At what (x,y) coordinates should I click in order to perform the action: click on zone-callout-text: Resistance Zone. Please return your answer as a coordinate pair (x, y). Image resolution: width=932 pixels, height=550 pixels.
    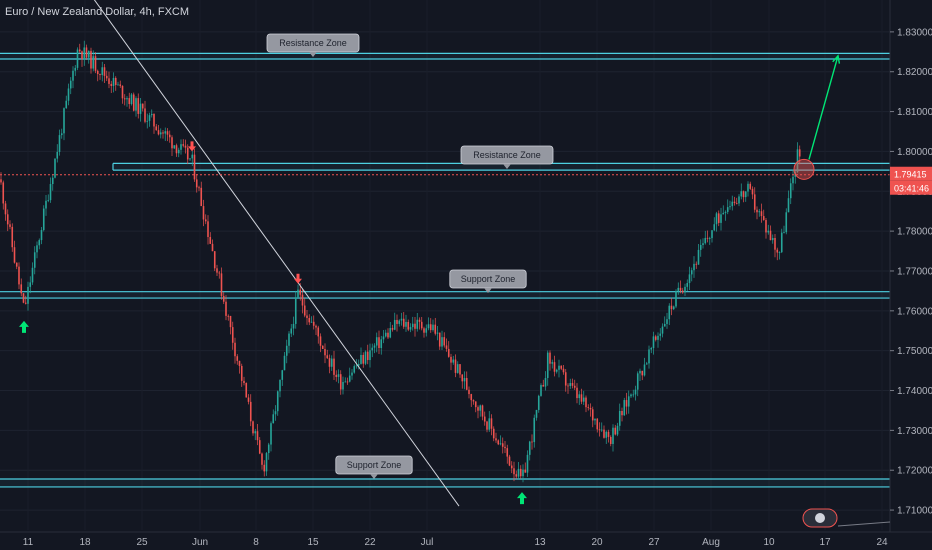
    Looking at the image, I should click on (313, 43).